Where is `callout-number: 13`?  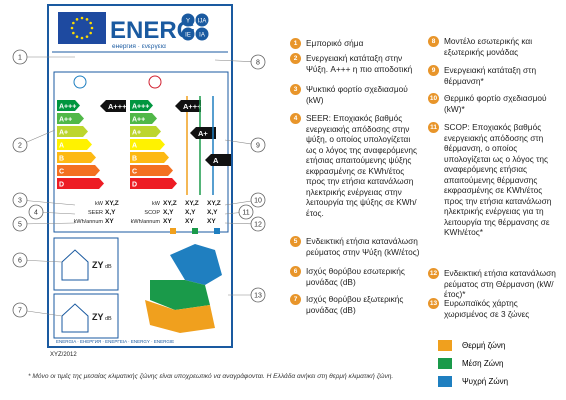
callout-number: 13 is located at coordinates (258, 296).